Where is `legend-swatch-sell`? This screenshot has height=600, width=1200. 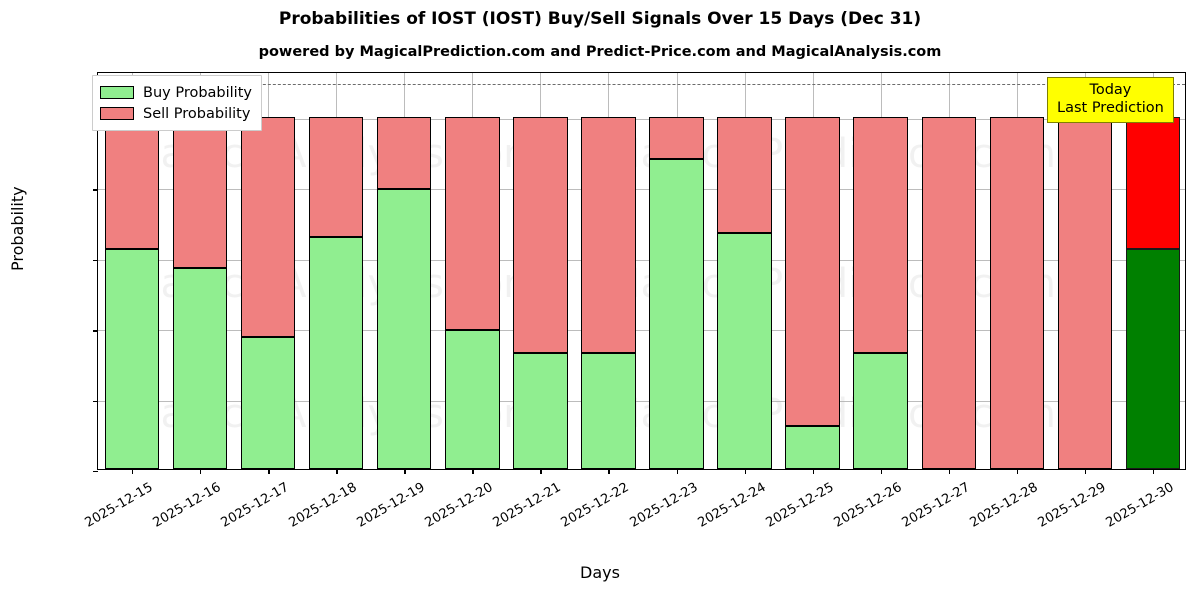 legend-swatch-sell is located at coordinates (117, 113).